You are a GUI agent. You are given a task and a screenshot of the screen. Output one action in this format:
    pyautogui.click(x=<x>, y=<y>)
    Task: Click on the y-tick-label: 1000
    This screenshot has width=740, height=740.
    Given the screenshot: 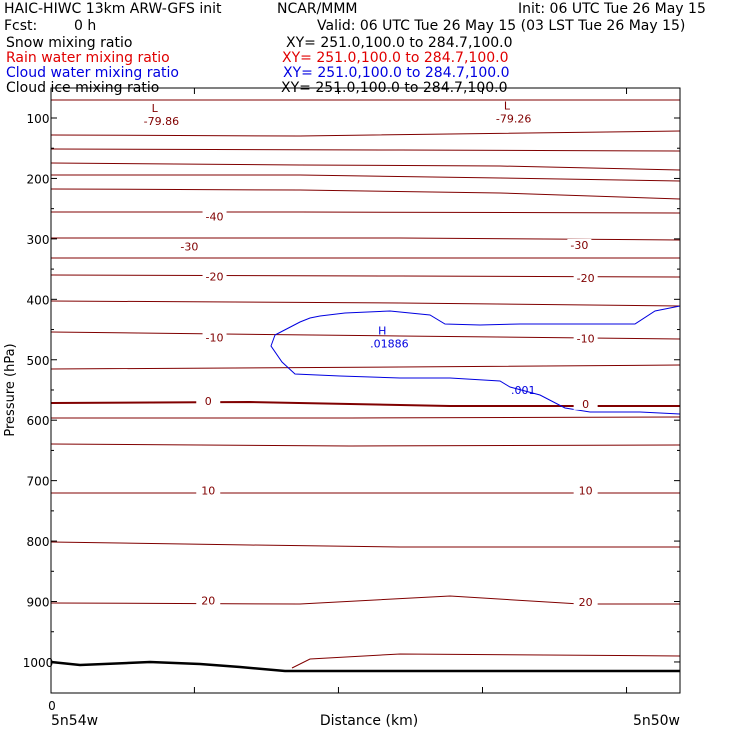 What is the action you would take?
    pyautogui.click(x=38, y=663)
    